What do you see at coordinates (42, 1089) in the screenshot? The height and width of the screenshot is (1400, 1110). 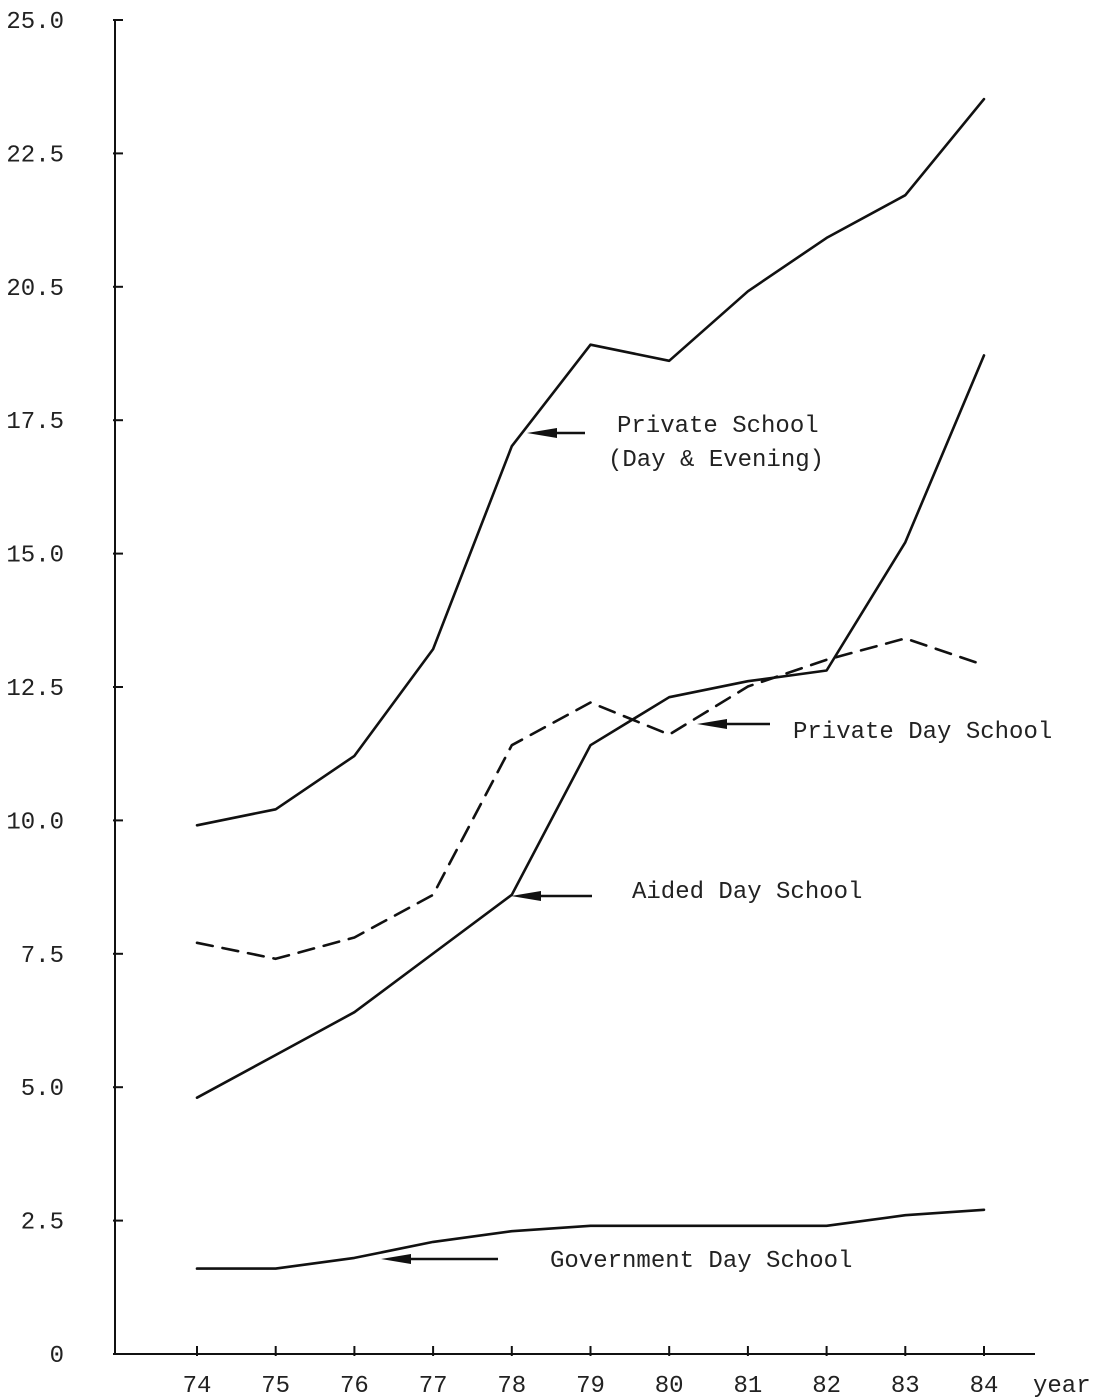 I see `y-tick-label: 5.0` at bounding box center [42, 1089].